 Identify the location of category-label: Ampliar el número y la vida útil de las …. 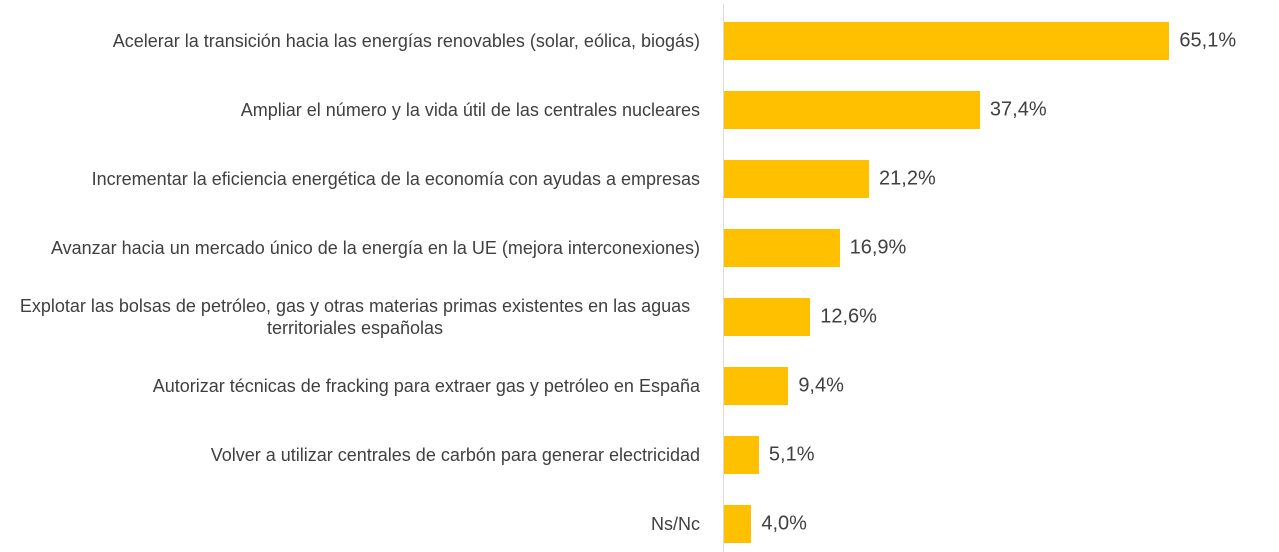
(470, 109).